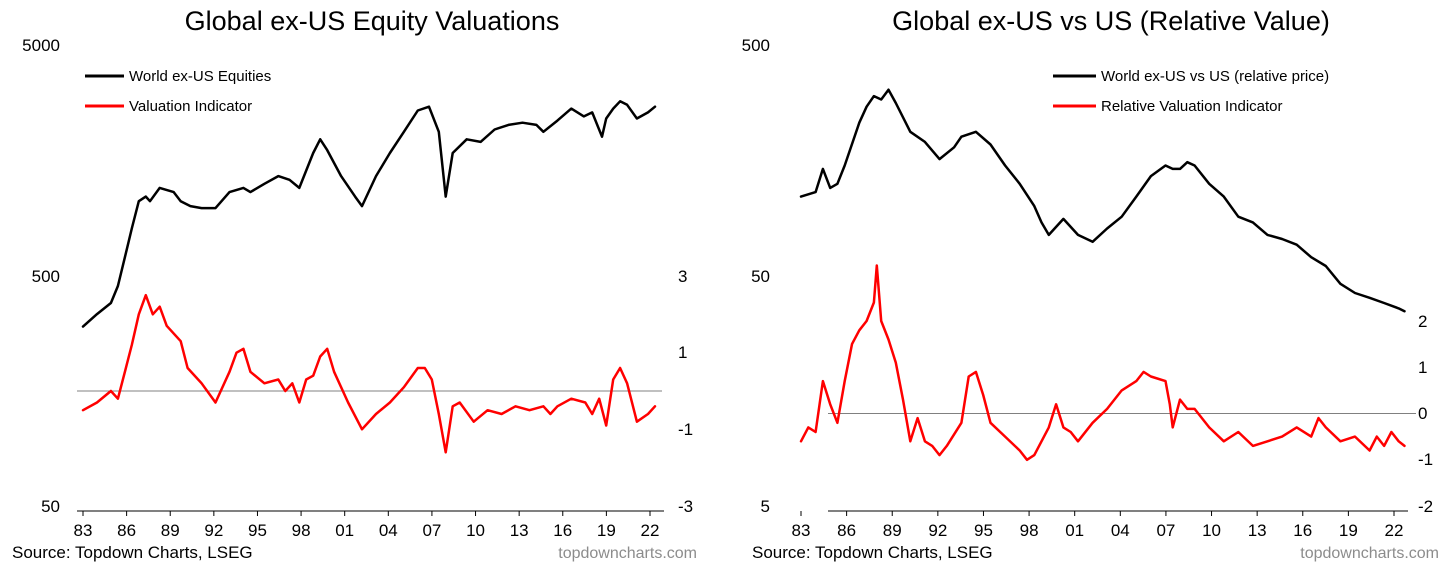  What do you see at coordinates (685, 506) in the screenshot?
I see `right-axis-tick-label: -3` at bounding box center [685, 506].